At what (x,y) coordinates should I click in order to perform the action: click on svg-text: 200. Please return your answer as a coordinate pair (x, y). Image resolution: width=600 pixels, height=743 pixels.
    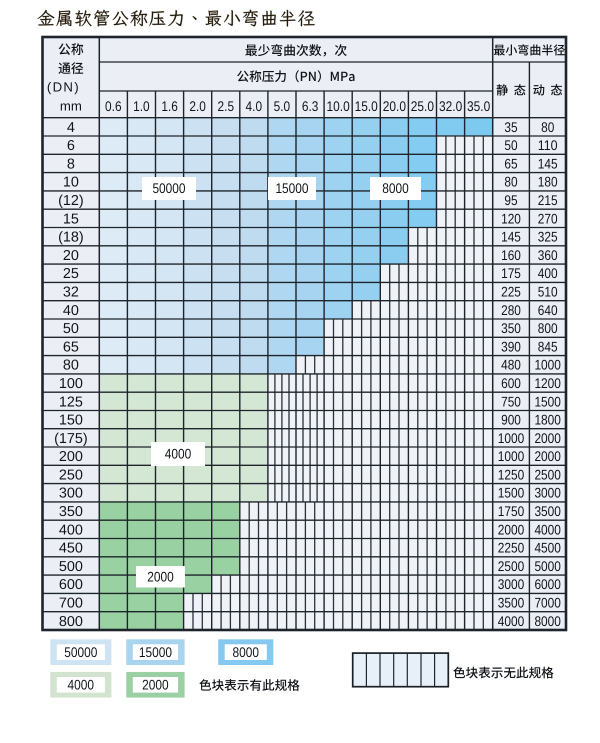
    Looking at the image, I should click on (71, 457).